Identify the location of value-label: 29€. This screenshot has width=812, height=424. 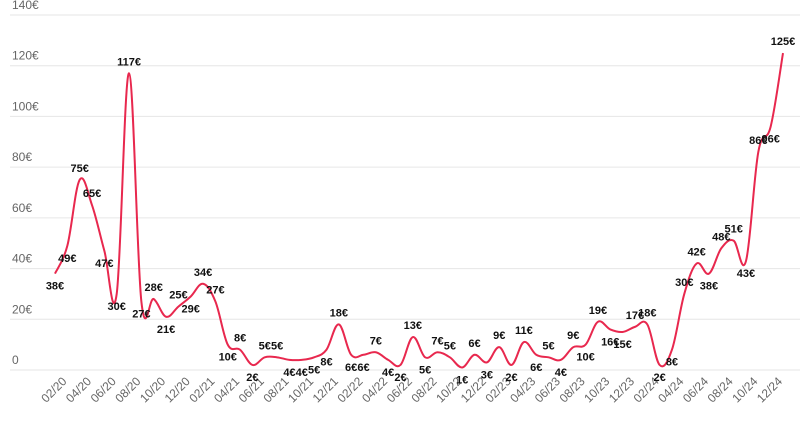
(191, 309).